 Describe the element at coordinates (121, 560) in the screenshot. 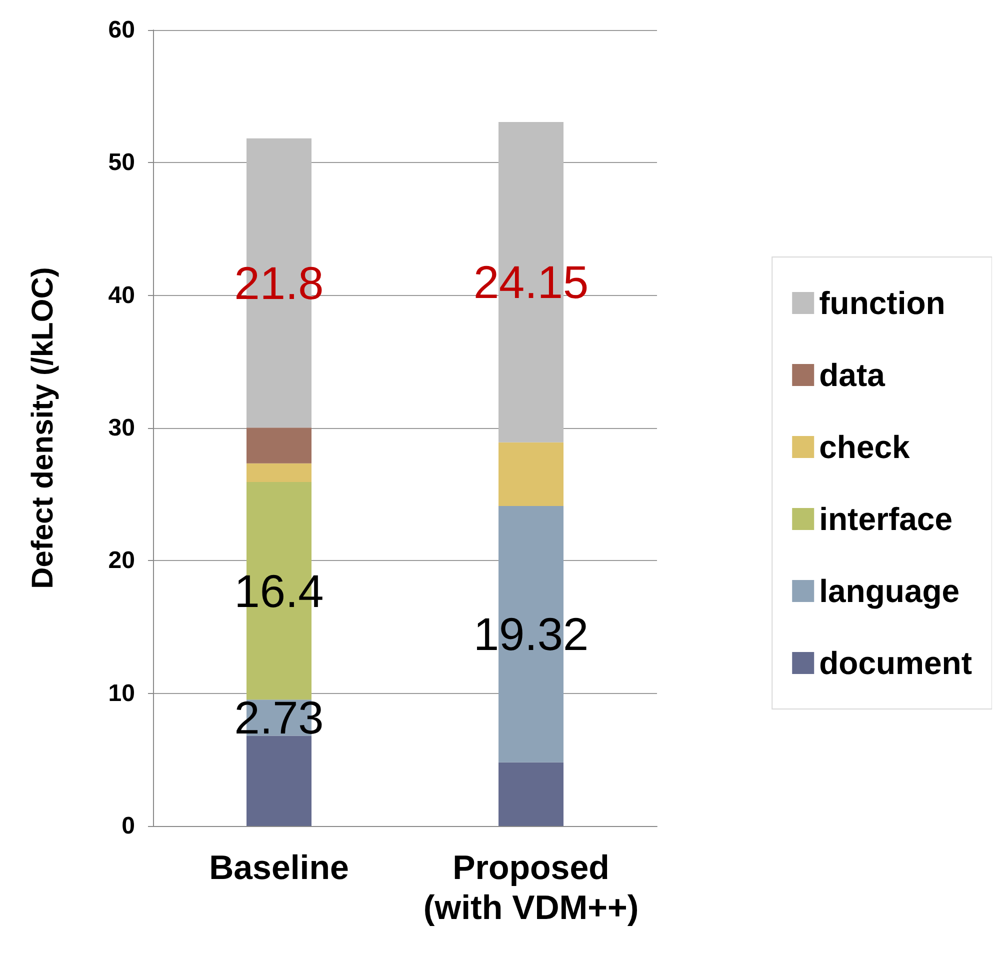

I see `y-tick-label: 20` at that location.